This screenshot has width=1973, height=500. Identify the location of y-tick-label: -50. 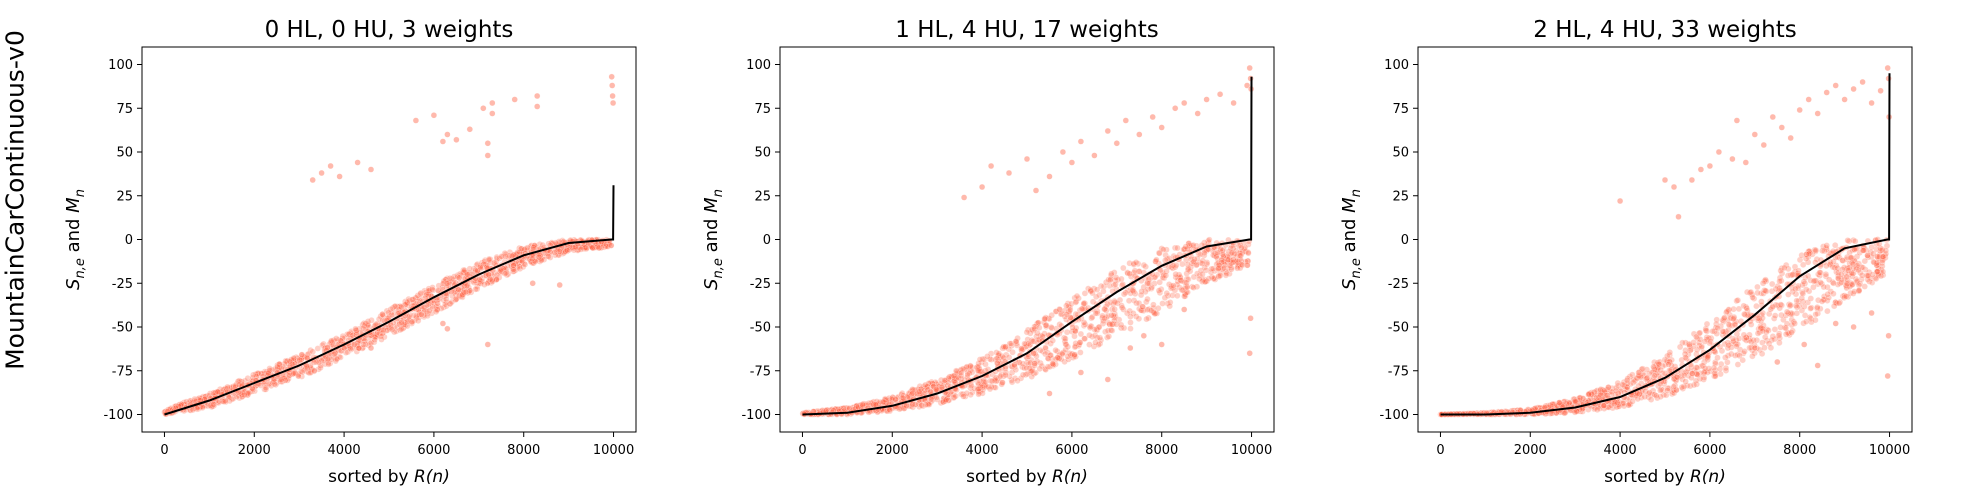
(760, 328).